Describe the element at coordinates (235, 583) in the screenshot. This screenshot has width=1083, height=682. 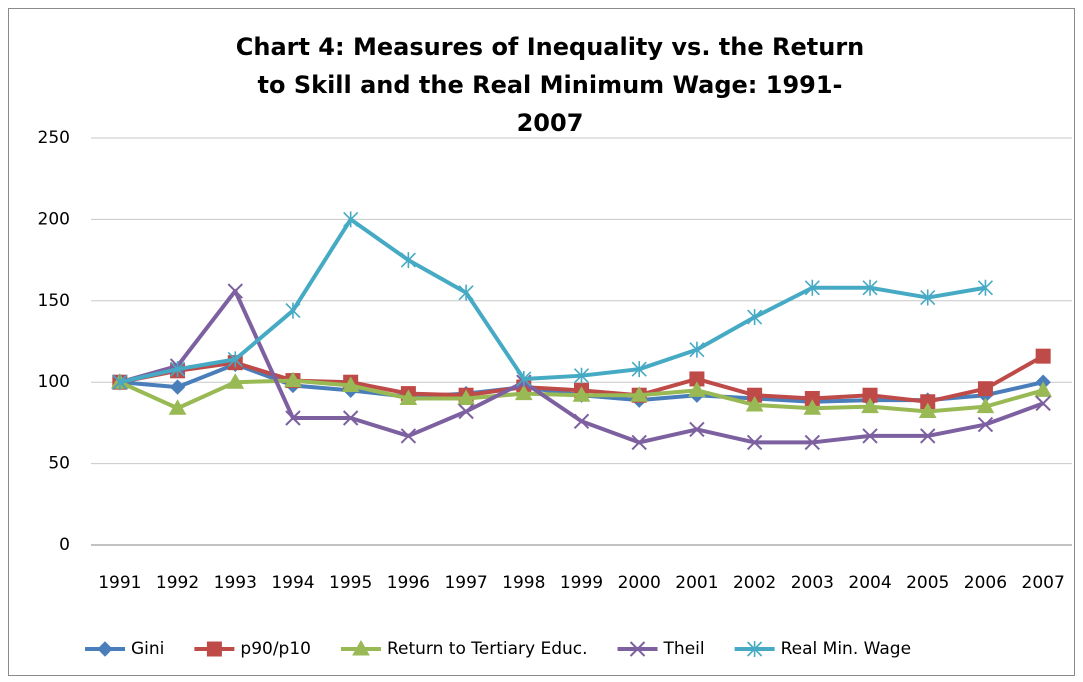
I see `x-tick-label: 1993` at that location.